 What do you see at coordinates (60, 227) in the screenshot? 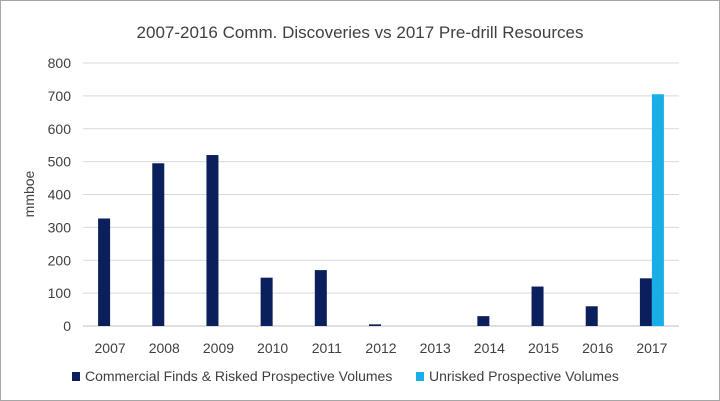
I see `y-tick-label: 300` at bounding box center [60, 227].